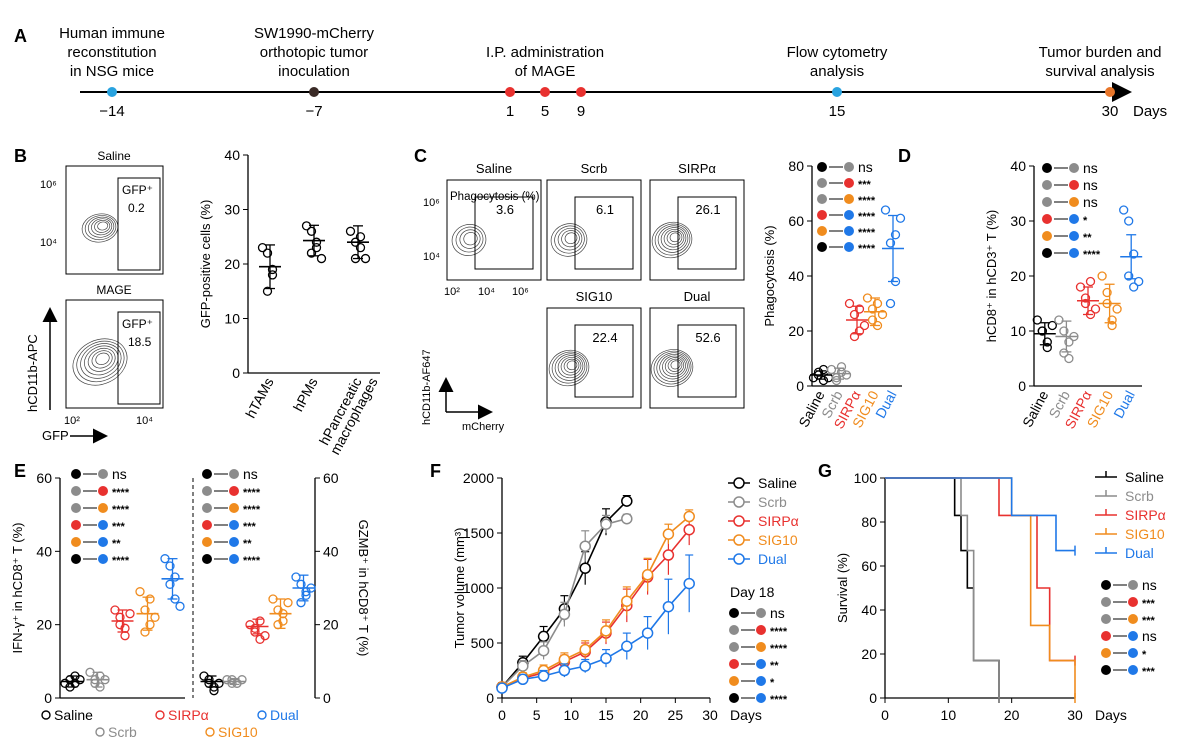 This screenshot has width=1183, height=751. I want to click on panel-letter-c: C, so click(420, 156).